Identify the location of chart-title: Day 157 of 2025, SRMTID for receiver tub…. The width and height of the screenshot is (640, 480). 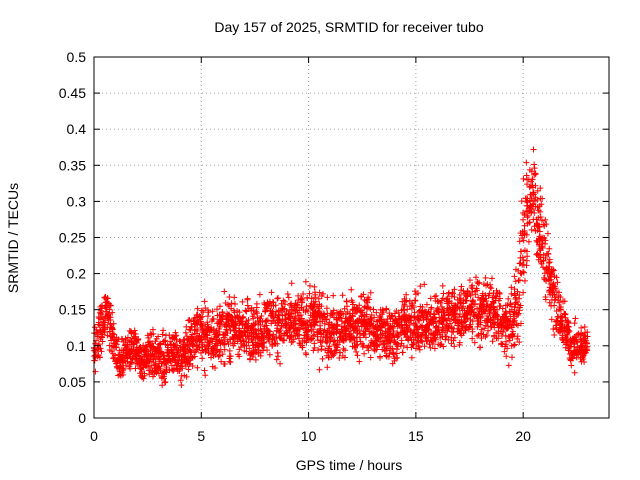
(348, 27).